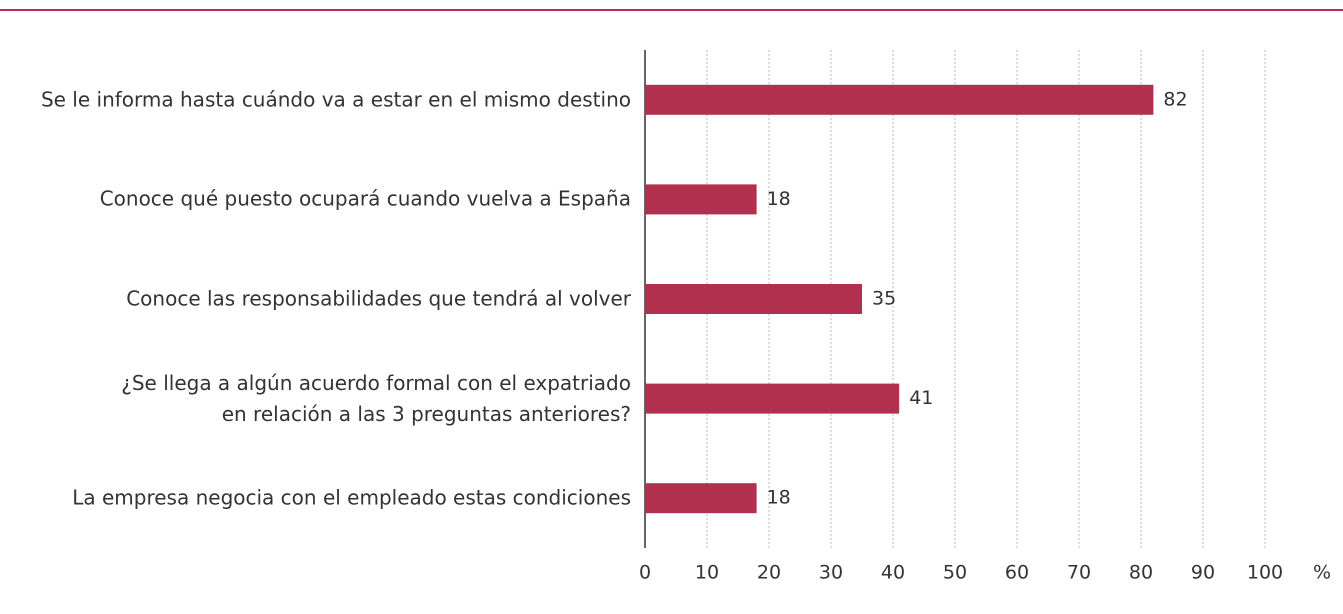  What do you see at coordinates (921, 398) in the screenshot?
I see `value-label: 41` at bounding box center [921, 398].